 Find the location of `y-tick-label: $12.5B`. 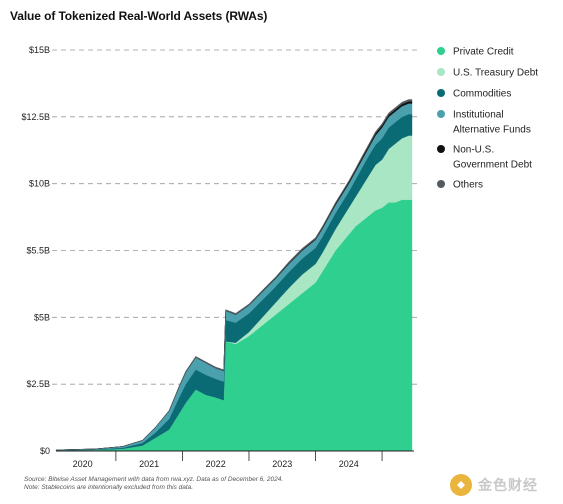

y-tick-label: $12.5B is located at coordinates (35, 117).